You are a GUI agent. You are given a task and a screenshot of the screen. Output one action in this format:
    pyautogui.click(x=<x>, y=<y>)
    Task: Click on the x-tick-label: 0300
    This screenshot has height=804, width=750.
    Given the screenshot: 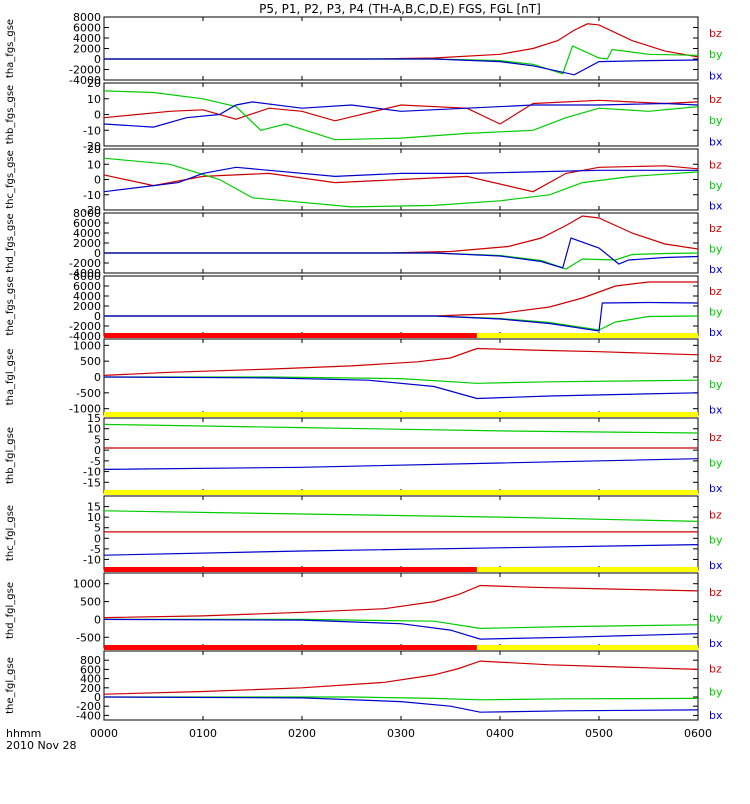 What is the action you would take?
    pyautogui.click(x=401, y=733)
    